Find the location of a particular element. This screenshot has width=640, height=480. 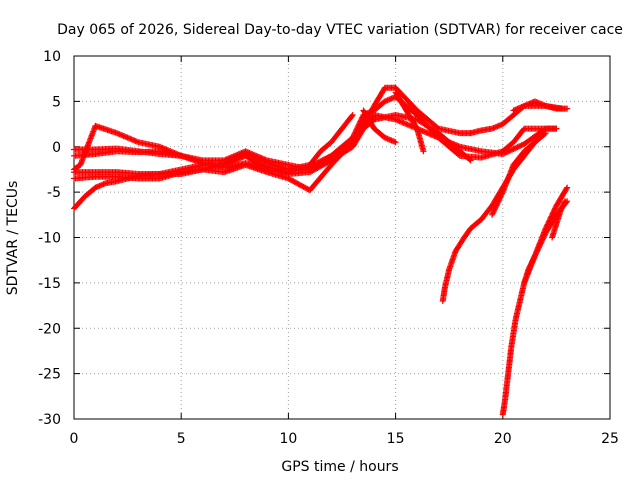

y-tick-label: 5 is located at coordinates (56, 102).